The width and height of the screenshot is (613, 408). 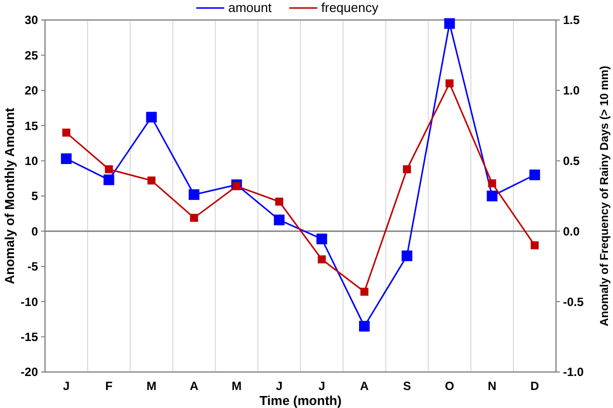 What do you see at coordinates (31, 55) in the screenshot?
I see `y-tick-label: 25` at bounding box center [31, 55].